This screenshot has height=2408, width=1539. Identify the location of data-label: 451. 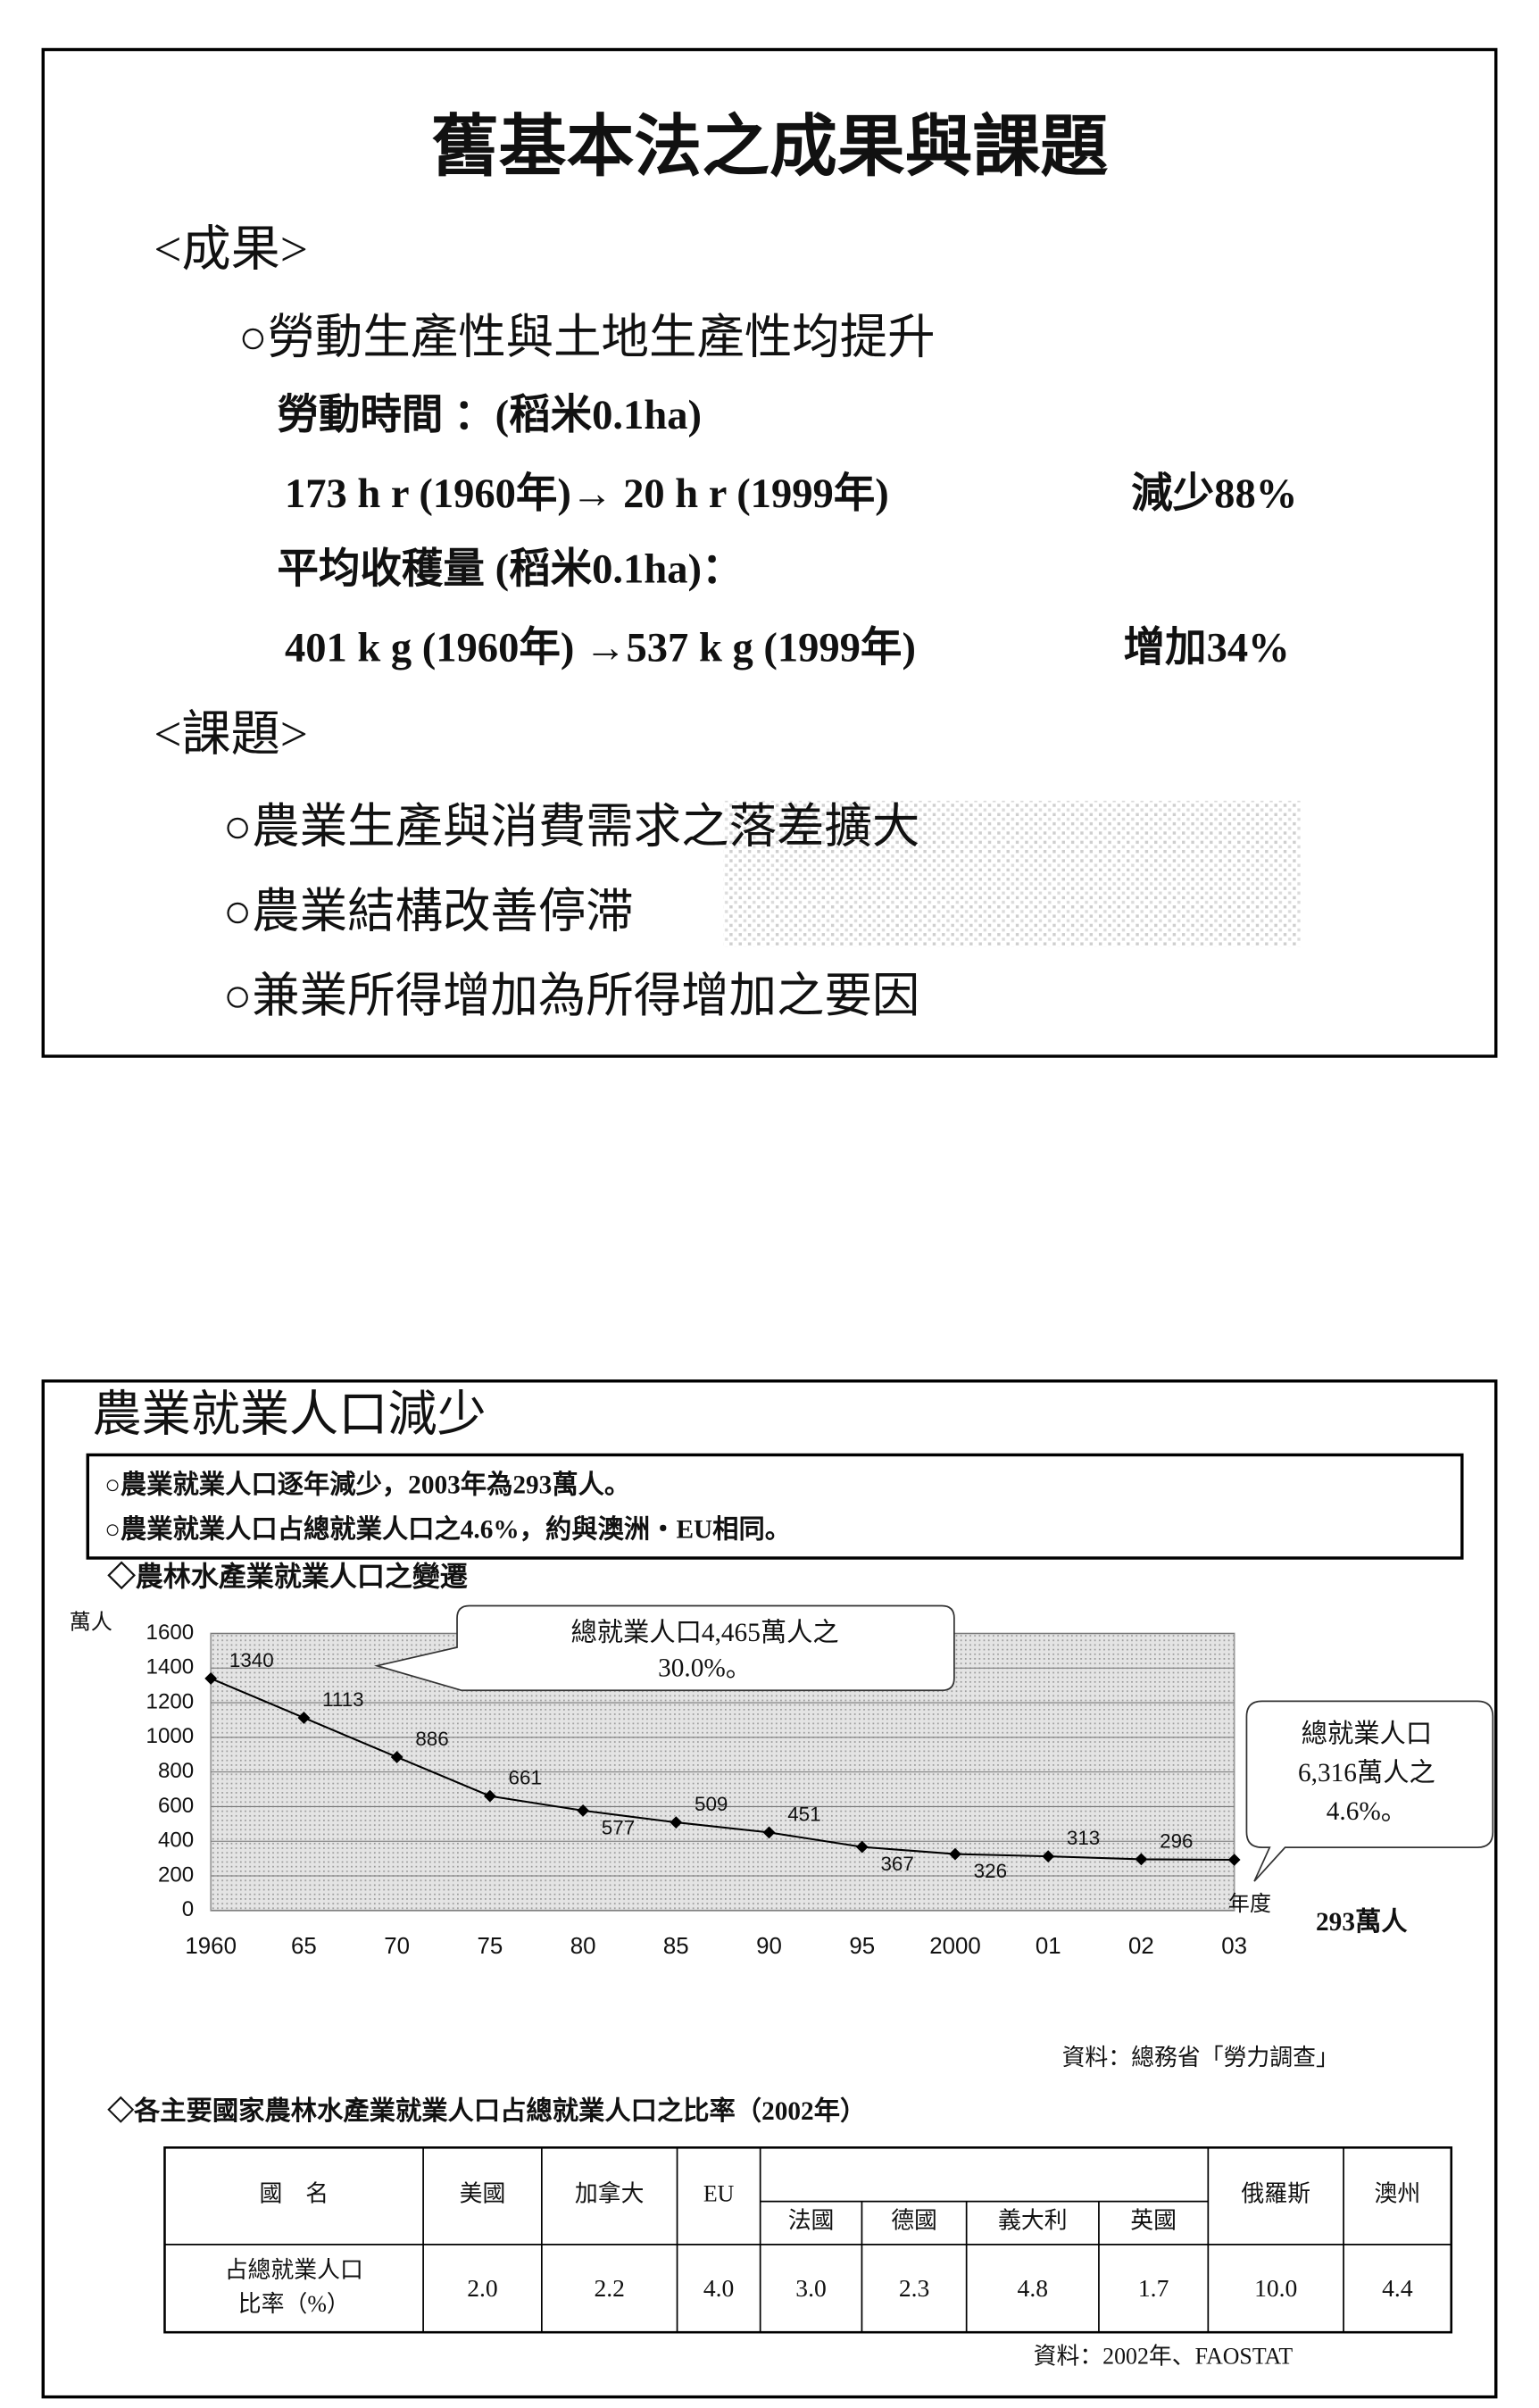
(803, 1814).